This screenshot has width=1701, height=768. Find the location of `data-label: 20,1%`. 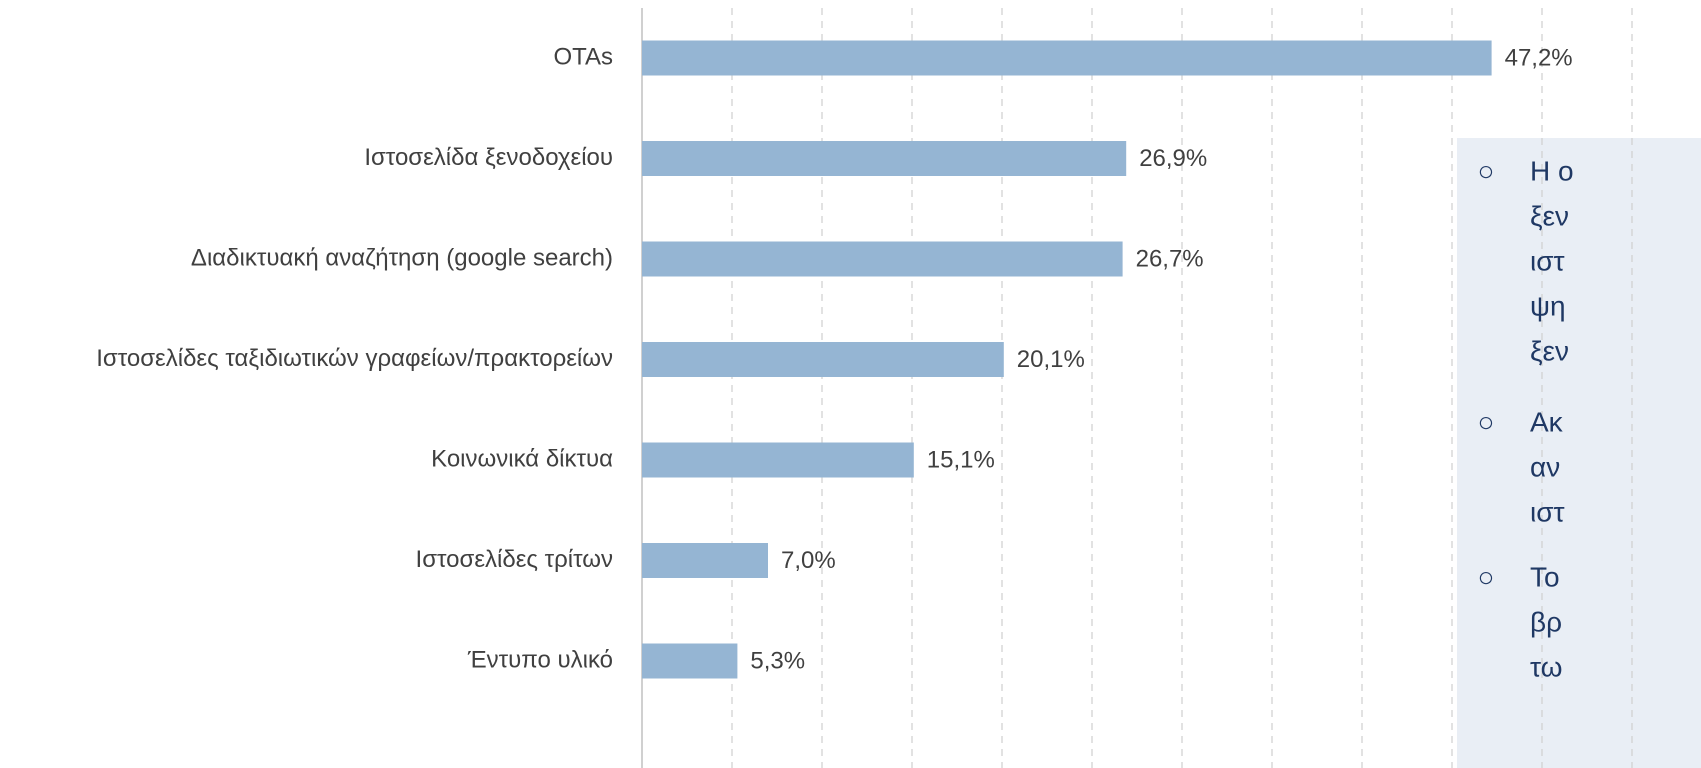

data-label: 20,1% is located at coordinates (1051, 359).